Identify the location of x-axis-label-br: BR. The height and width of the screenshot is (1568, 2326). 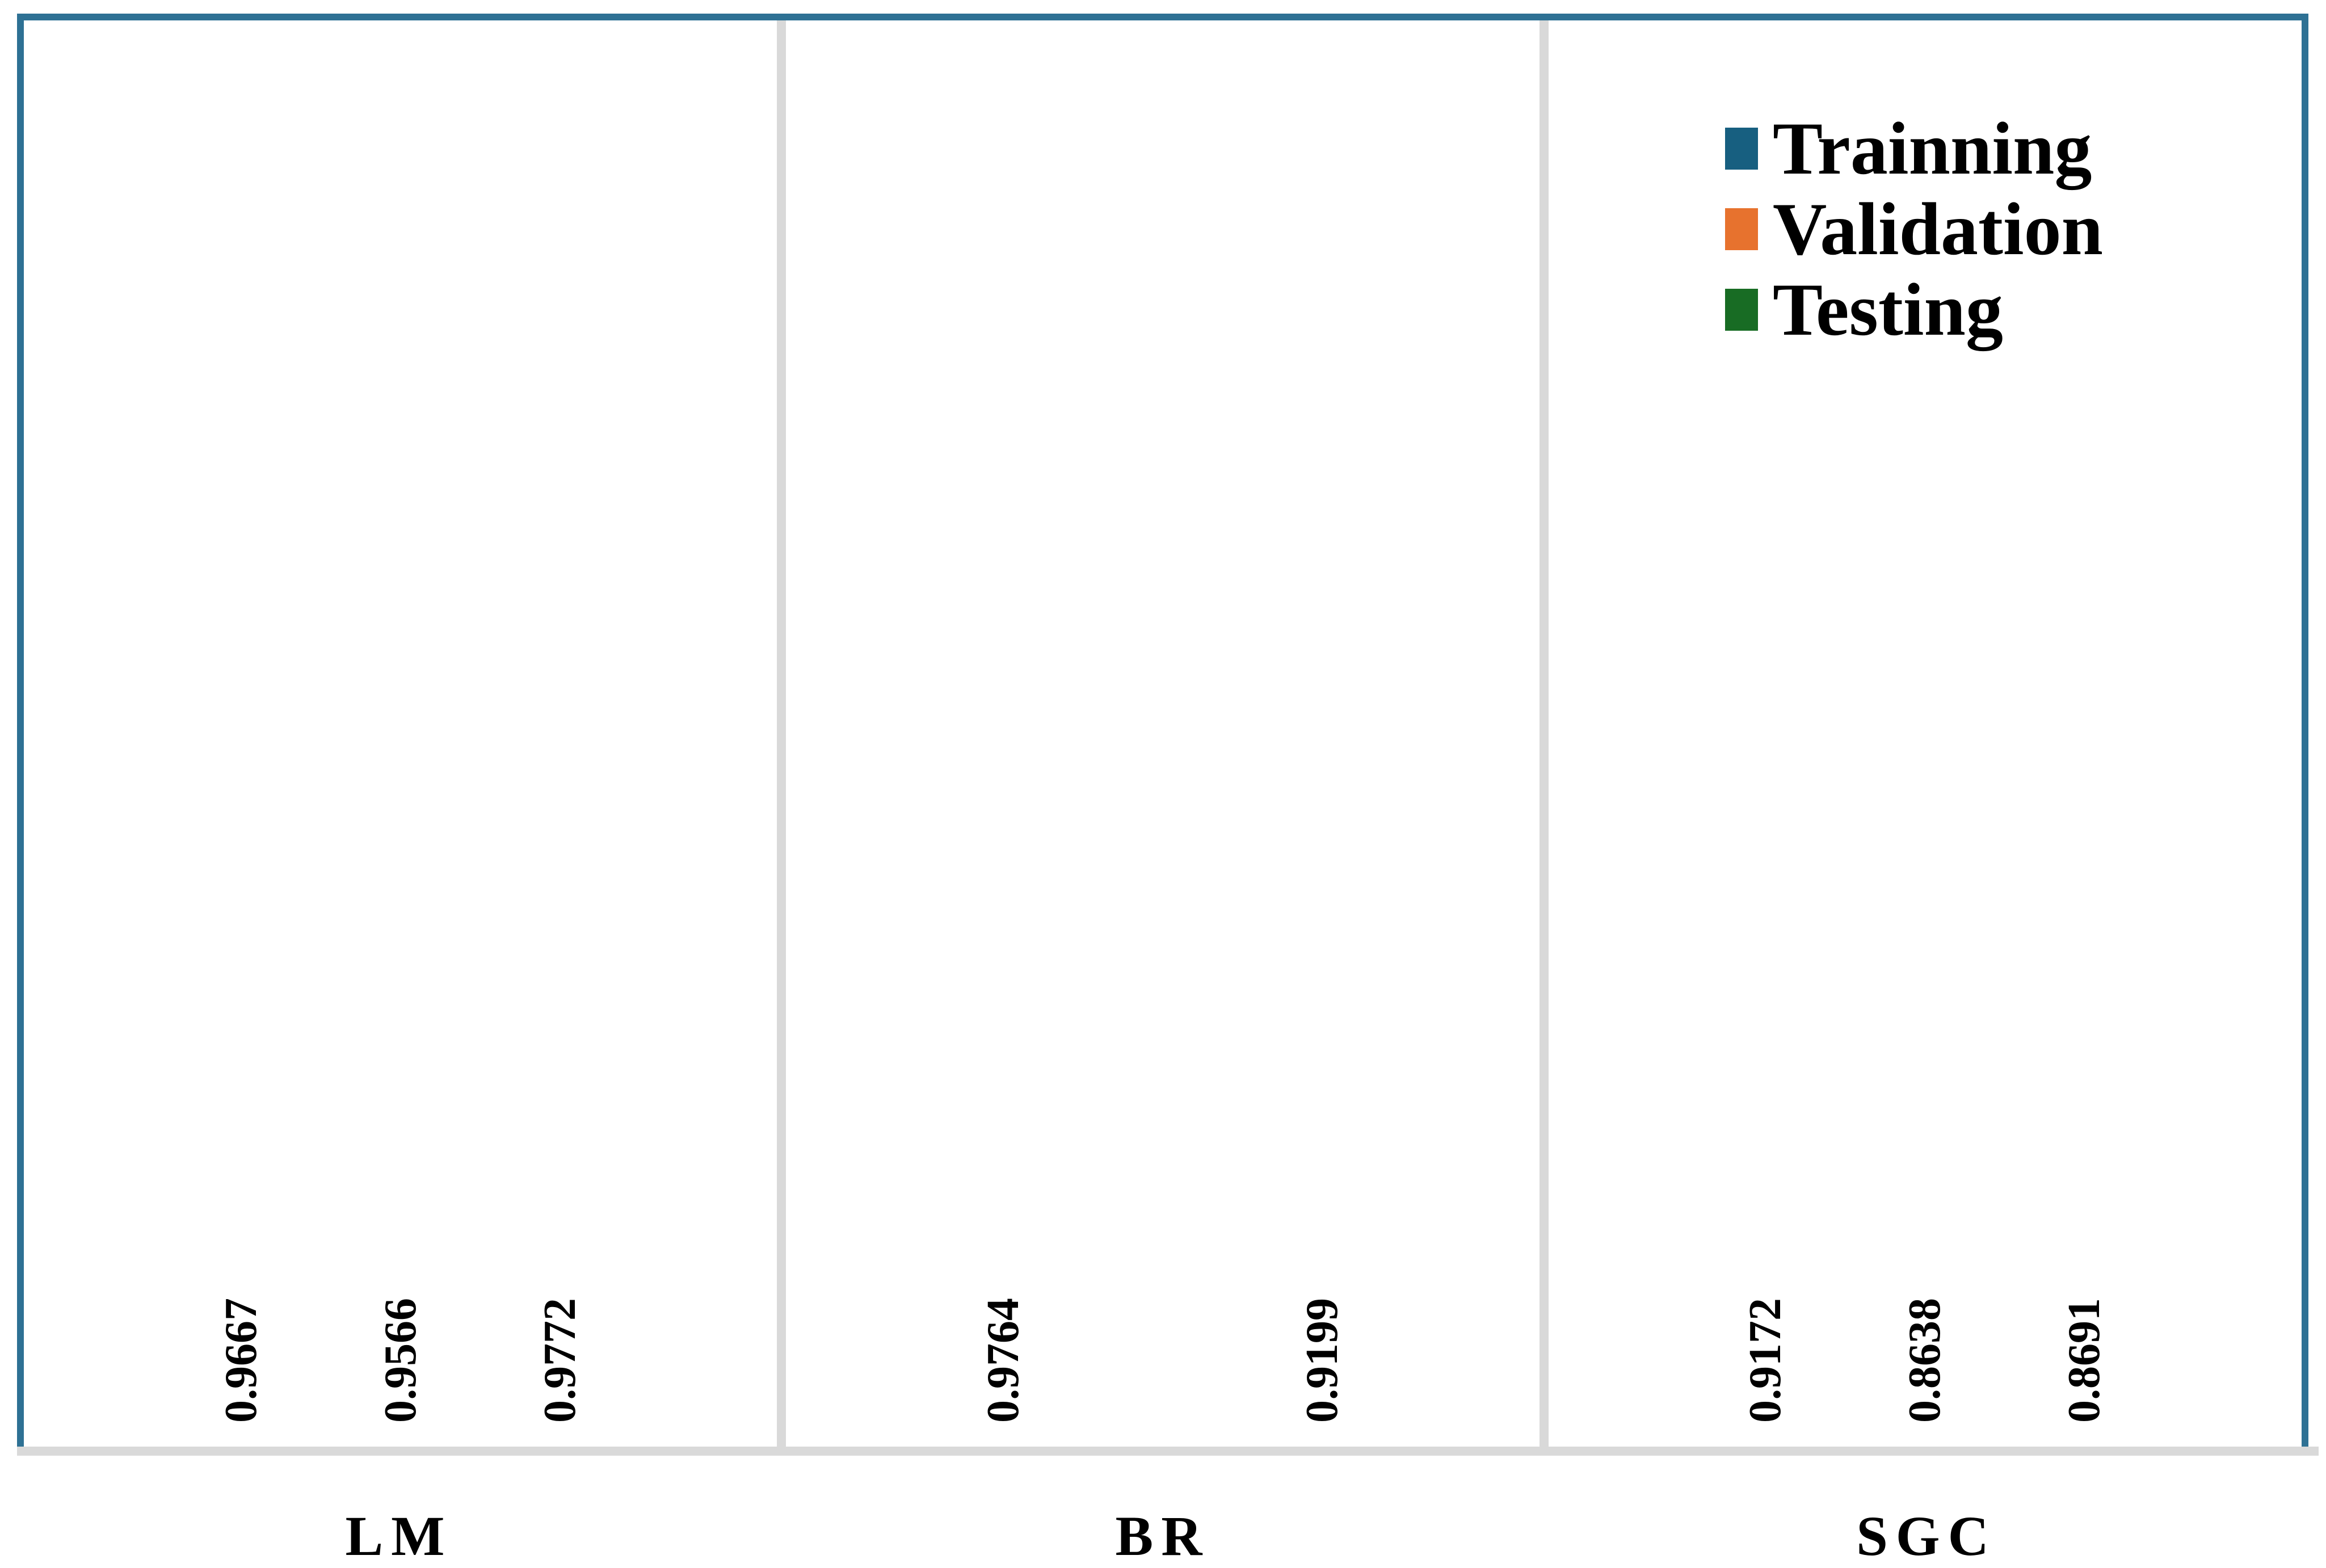
(1162, 1535).